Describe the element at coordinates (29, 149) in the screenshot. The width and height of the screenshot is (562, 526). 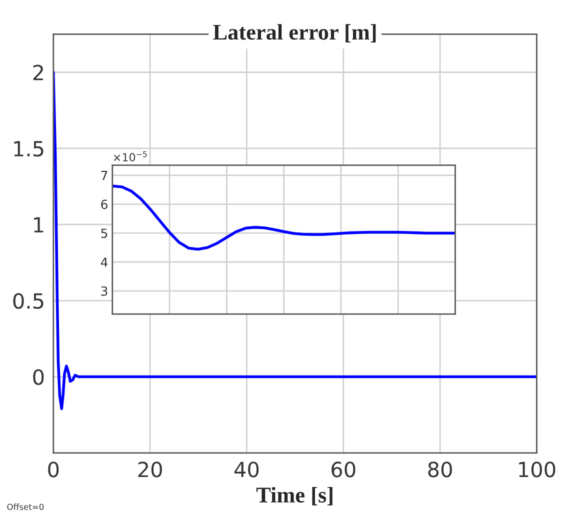
I see `y-tick-label: 1.5` at that location.